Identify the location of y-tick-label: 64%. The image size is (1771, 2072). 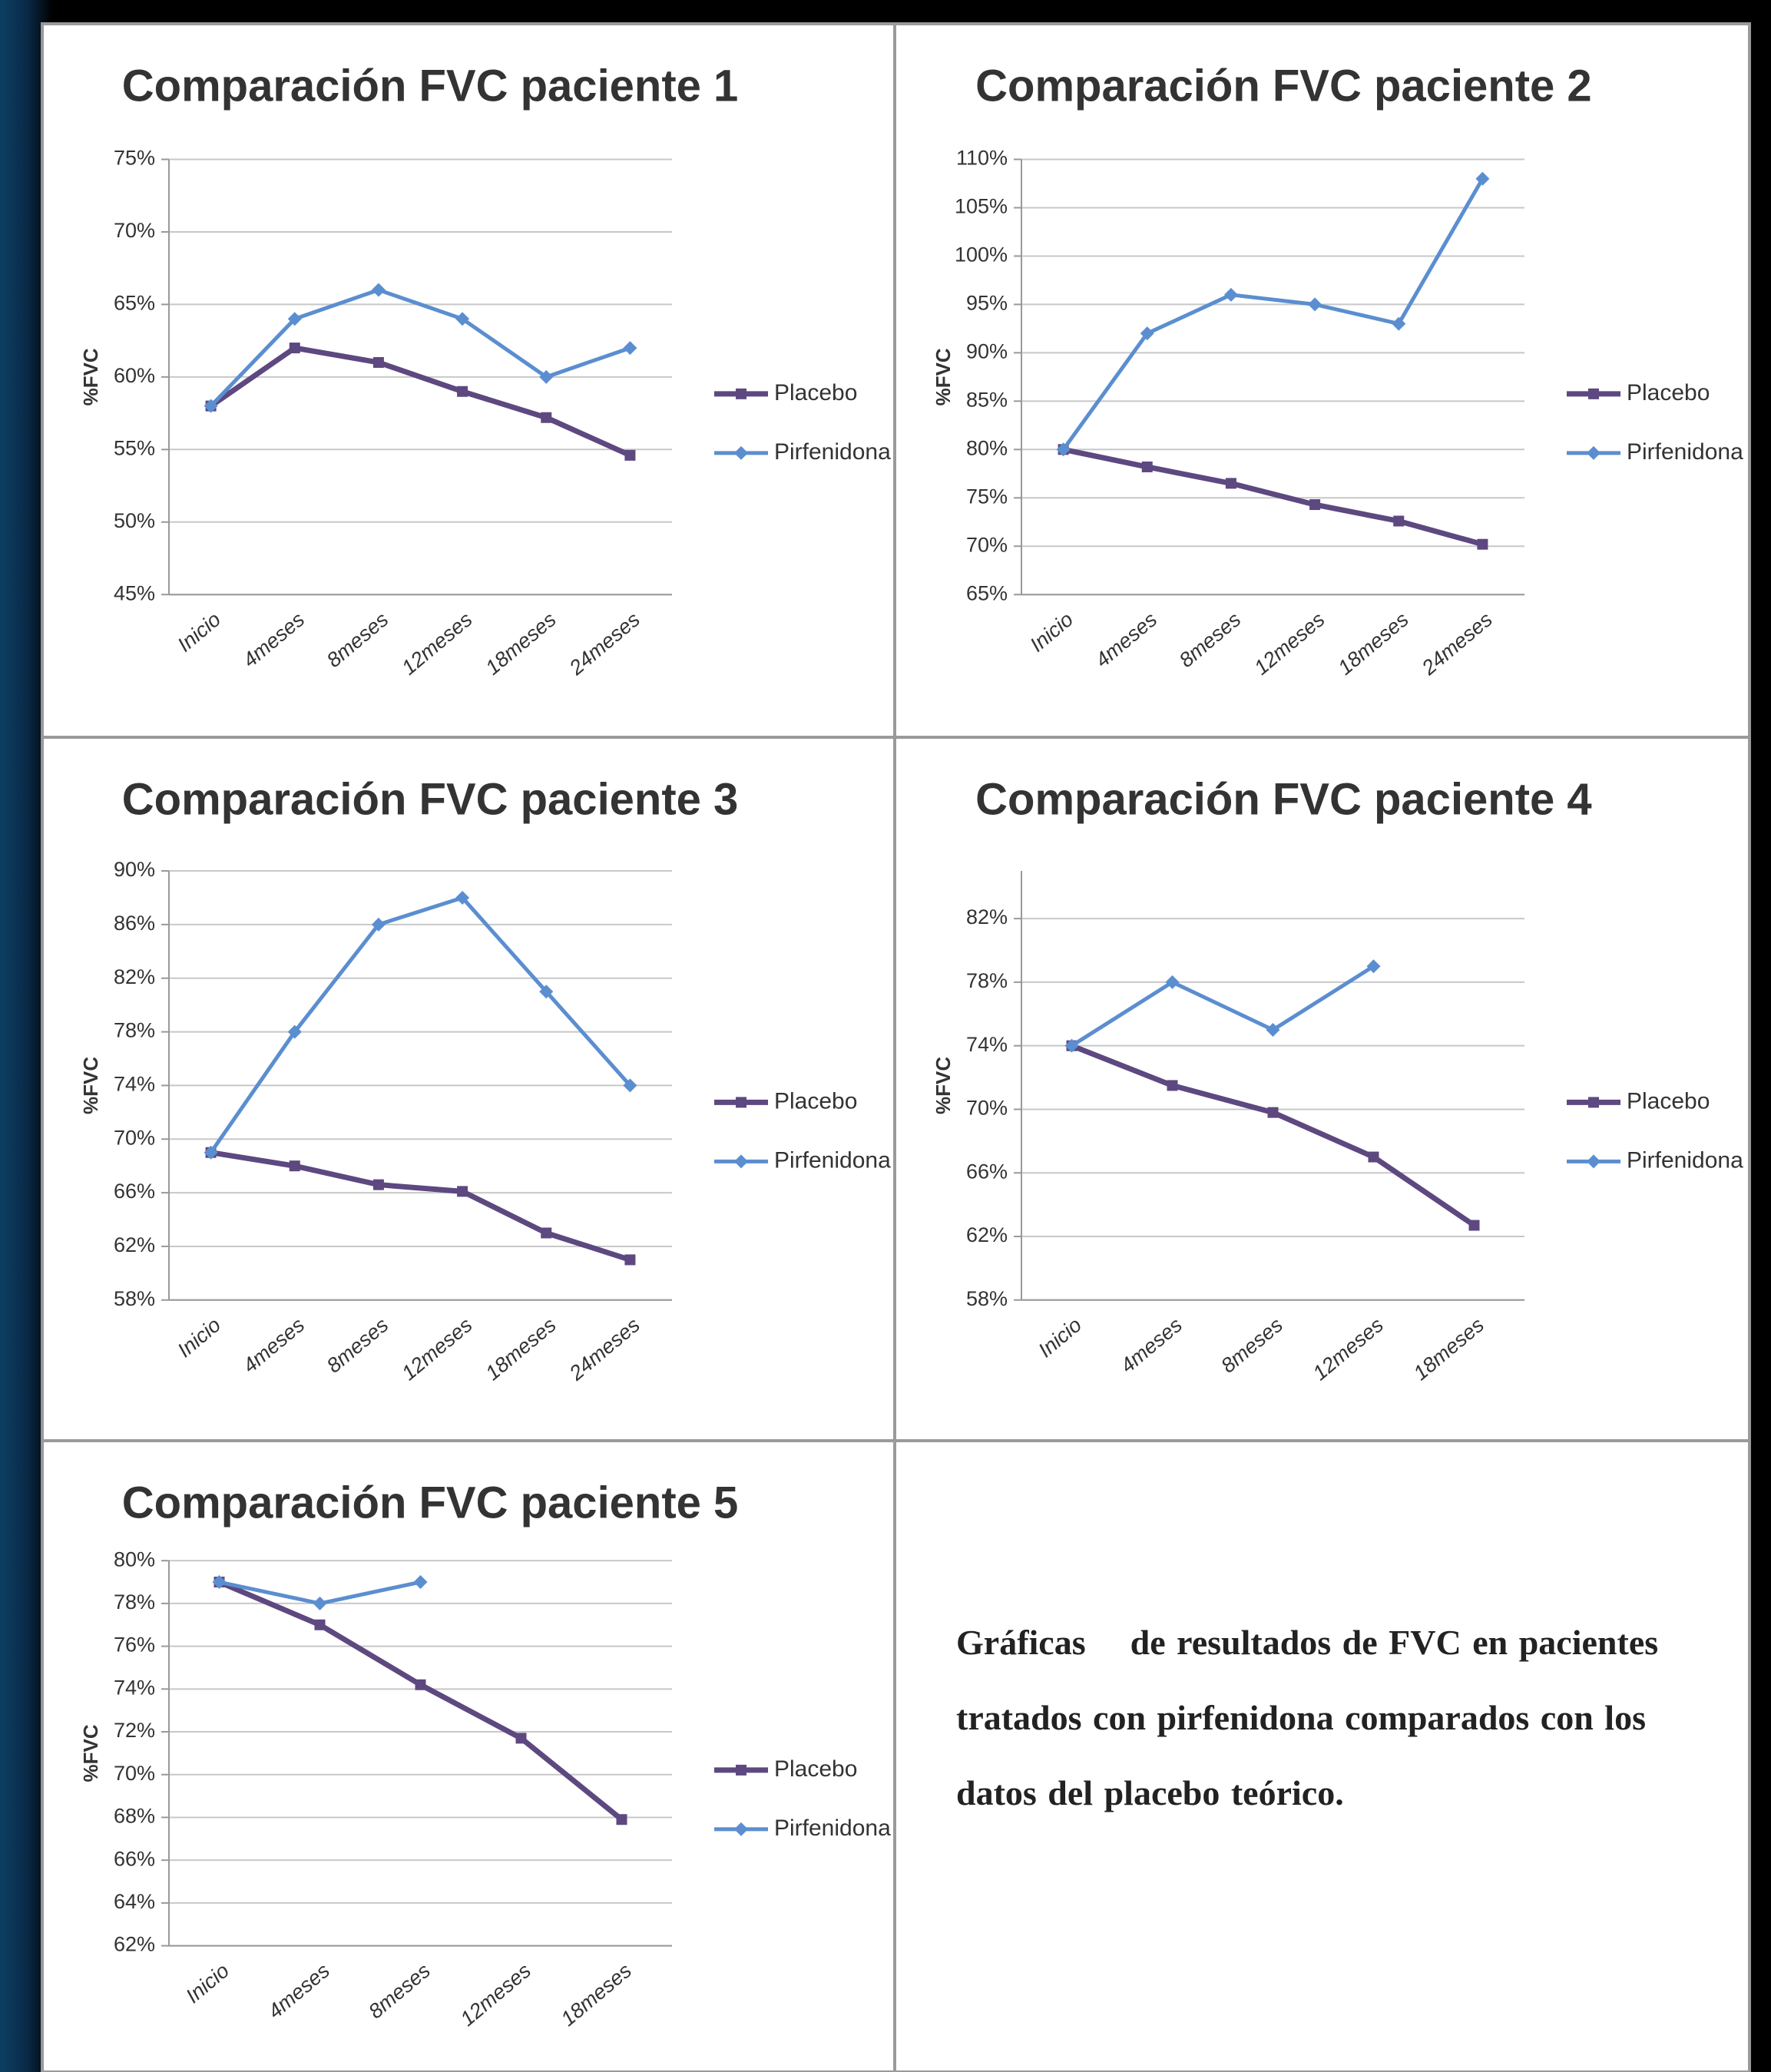
(134, 1901).